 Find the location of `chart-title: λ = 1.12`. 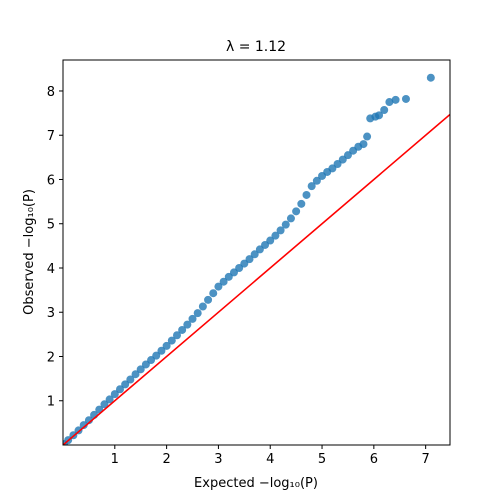

chart-title: λ = 1.12 is located at coordinates (256, 47).